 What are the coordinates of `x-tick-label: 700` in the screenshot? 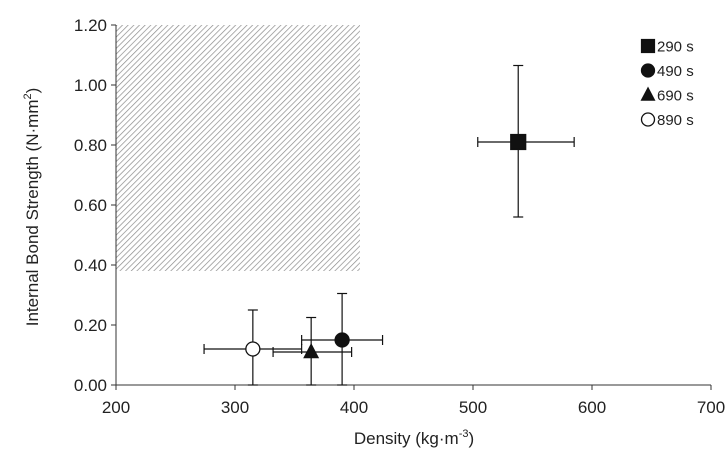 It's located at (711, 407).